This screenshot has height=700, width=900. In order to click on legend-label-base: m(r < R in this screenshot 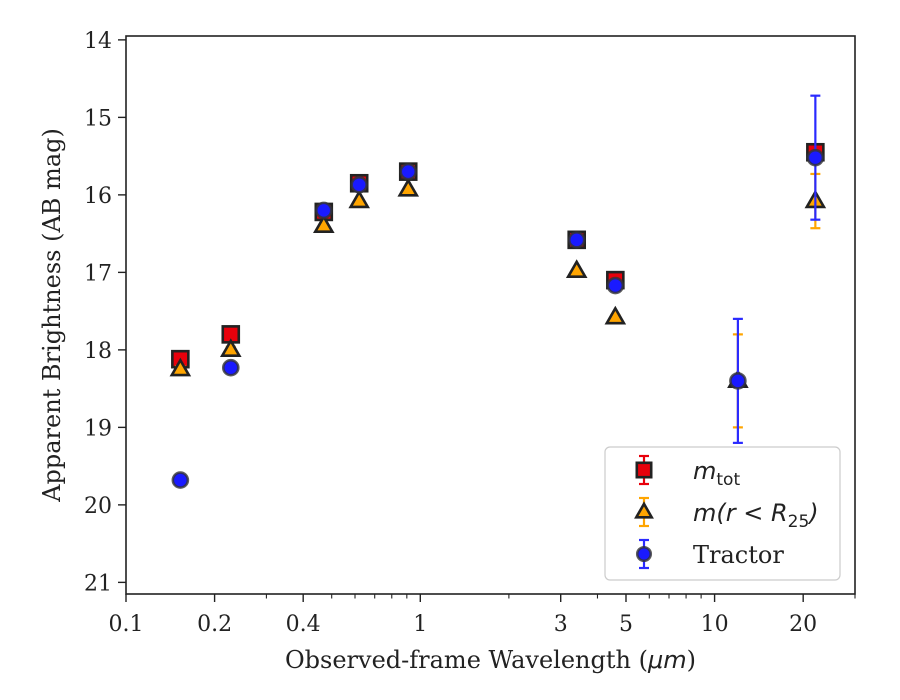, I will do `click(740, 513)`.